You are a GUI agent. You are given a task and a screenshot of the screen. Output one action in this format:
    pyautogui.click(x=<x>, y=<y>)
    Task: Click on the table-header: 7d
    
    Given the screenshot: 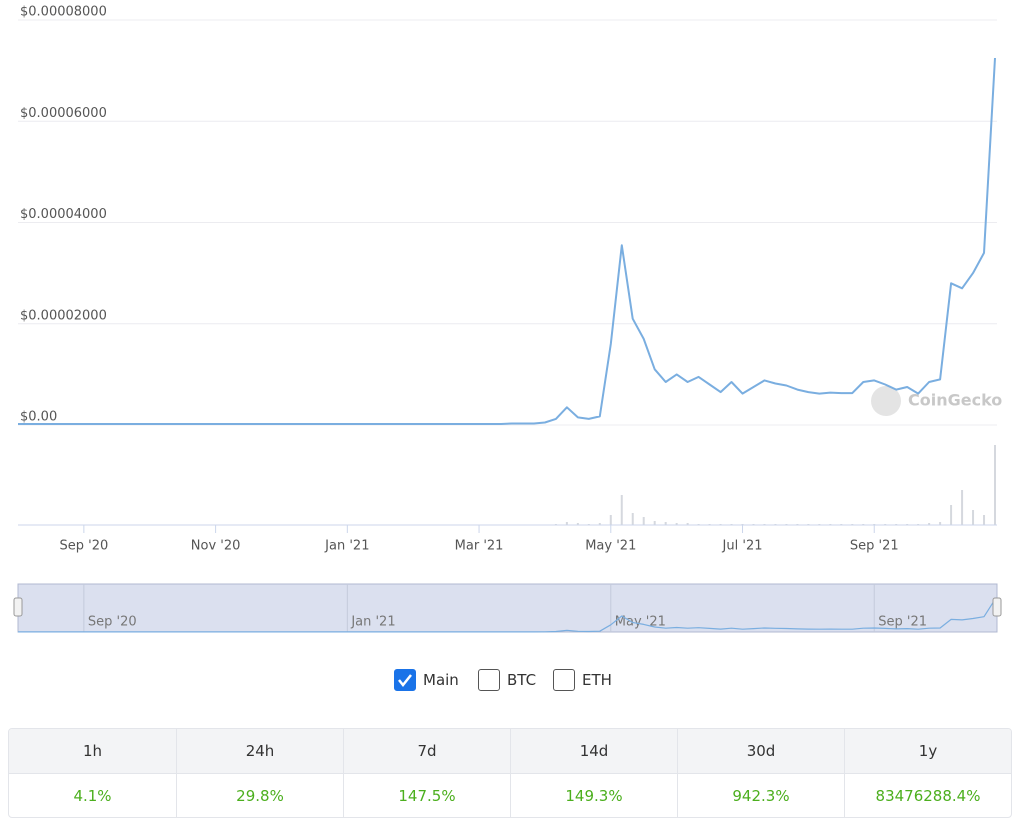 What is the action you would take?
    pyautogui.click(x=426, y=751)
    